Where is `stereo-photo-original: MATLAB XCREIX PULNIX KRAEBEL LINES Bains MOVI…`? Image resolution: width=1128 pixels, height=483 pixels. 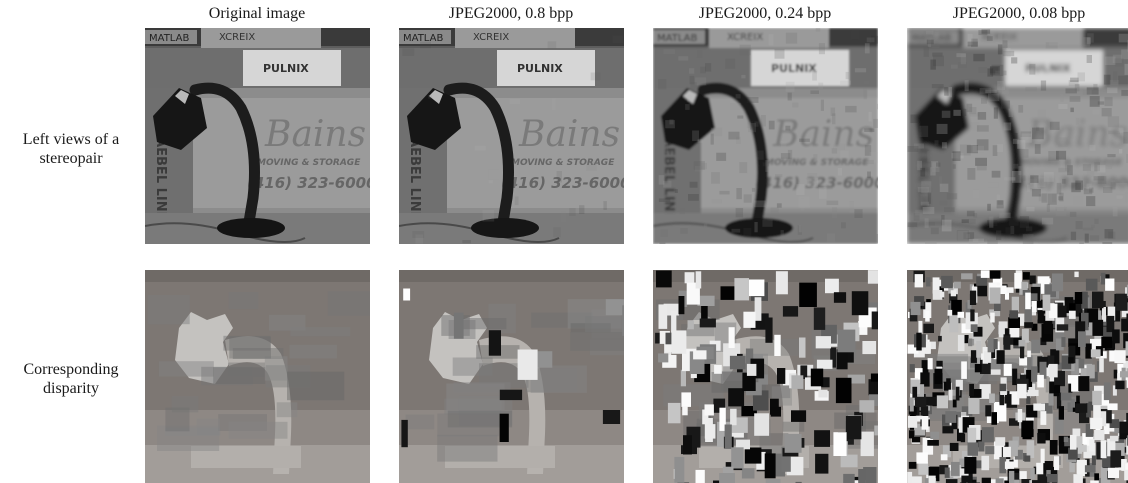 stereo-photo-original: MATLAB XCREIX PULNIX KRAEBEL LINES Bains MOVI… is located at coordinates (257, 136).